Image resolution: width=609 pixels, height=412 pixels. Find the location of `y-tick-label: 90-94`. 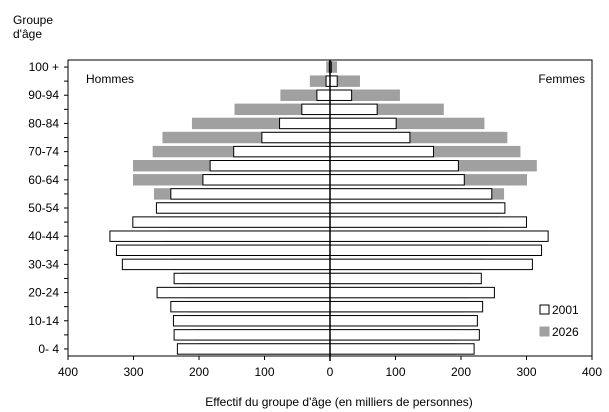

y-tick-label: 90-94 is located at coordinates (43, 95).